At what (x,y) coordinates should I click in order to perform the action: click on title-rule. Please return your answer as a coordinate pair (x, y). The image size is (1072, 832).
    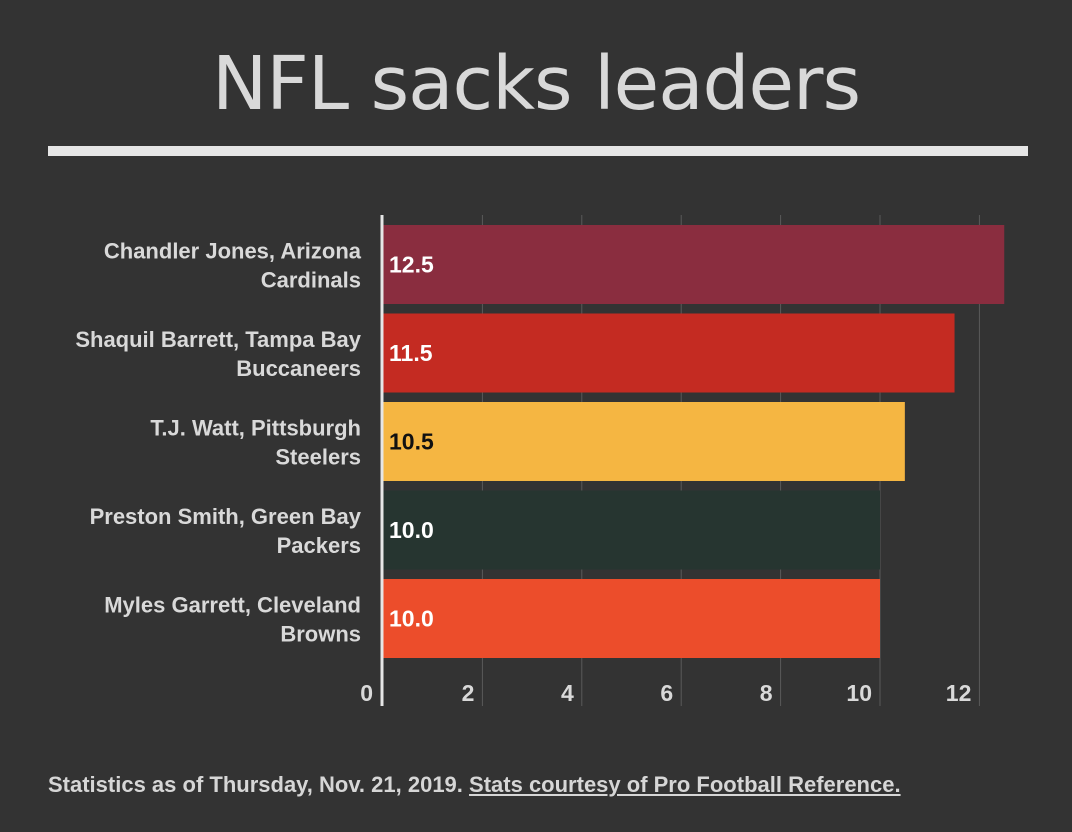
    Looking at the image, I should click on (538, 151).